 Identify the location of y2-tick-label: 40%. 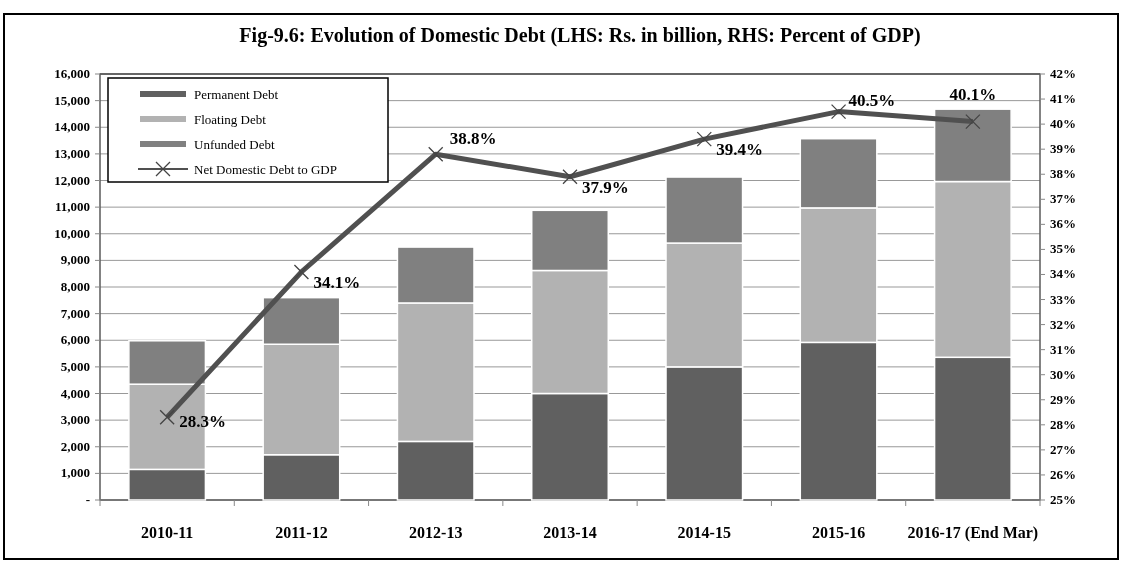
(1063, 124).